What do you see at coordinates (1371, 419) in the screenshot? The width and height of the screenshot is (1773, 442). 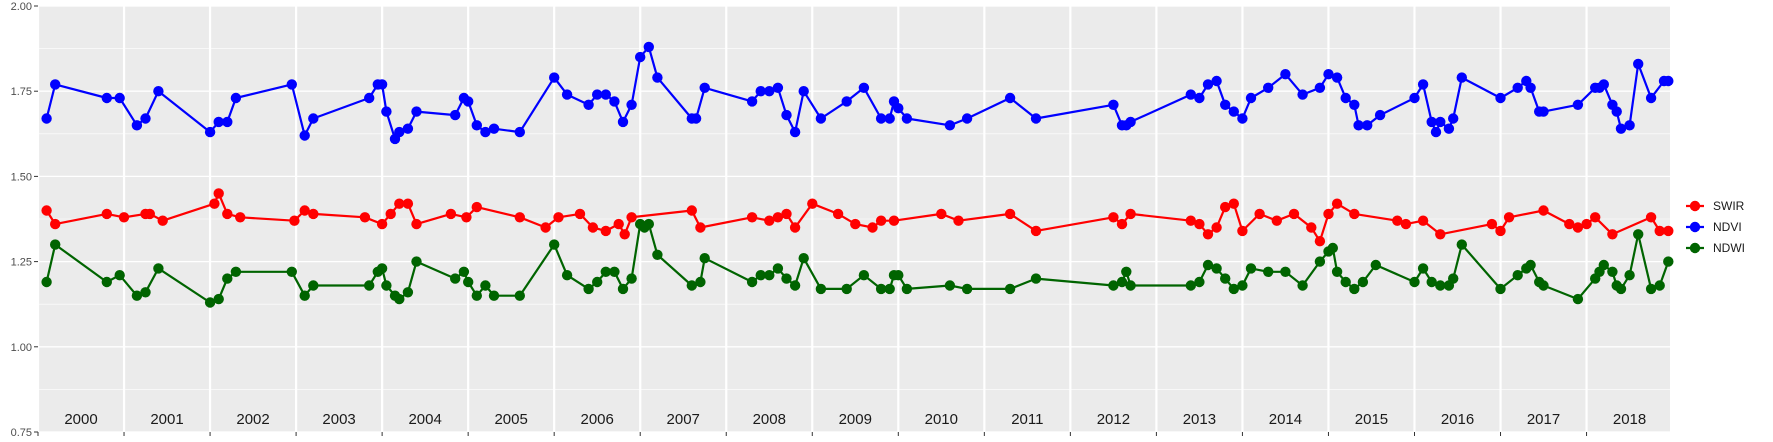 I see `year-label: 2015` at bounding box center [1371, 419].